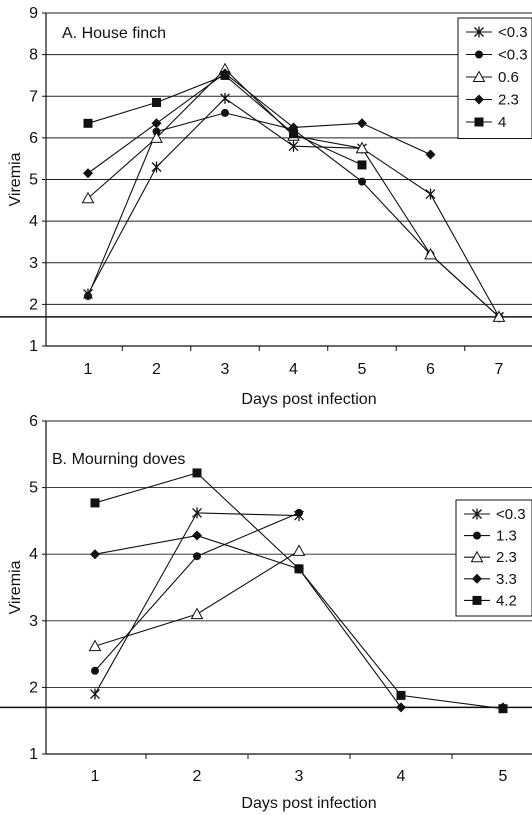 The image size is (532, 815). I want to click on y-tick-label: 3, so click(33, 621).